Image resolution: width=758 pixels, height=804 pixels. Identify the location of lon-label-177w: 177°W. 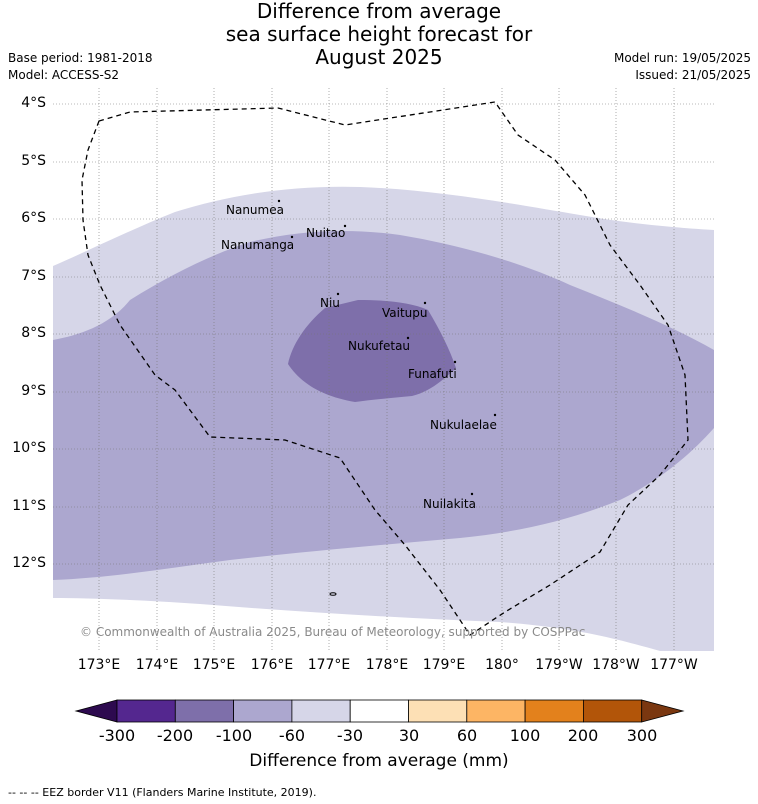
(674, 665).